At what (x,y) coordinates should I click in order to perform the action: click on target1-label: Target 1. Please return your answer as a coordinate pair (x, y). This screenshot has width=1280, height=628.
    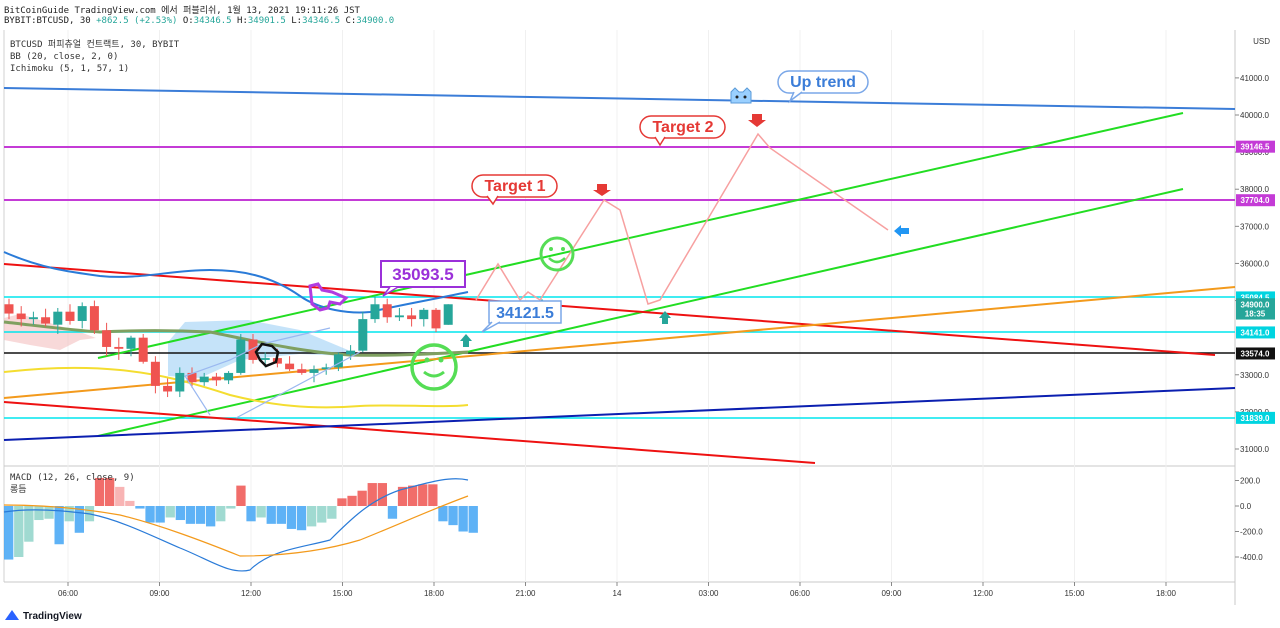
    Looking at the image, I should click on (514, 186).